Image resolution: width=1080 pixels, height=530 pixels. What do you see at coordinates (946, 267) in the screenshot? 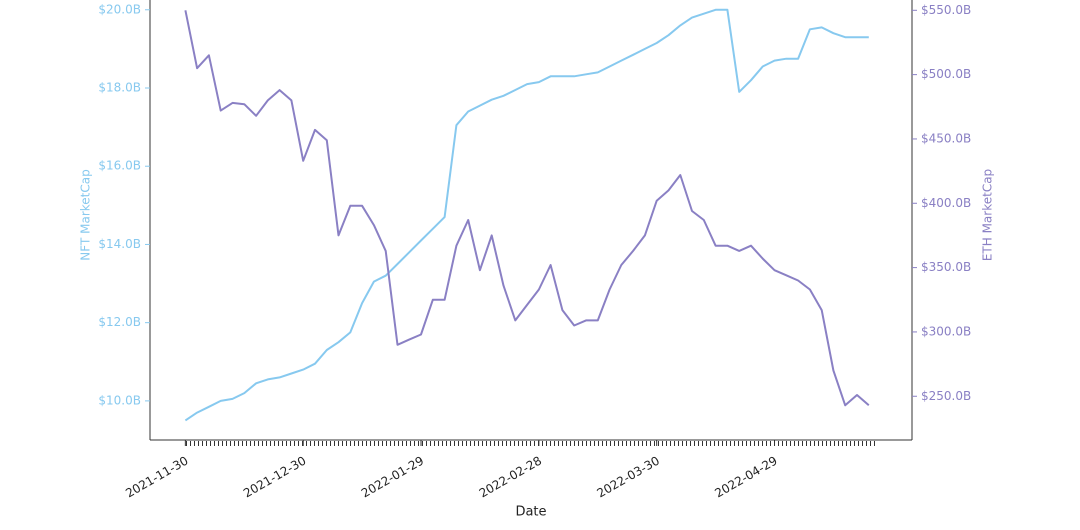
I see `y2-tick-label: $350.0B` at bounding box center [946, 267].